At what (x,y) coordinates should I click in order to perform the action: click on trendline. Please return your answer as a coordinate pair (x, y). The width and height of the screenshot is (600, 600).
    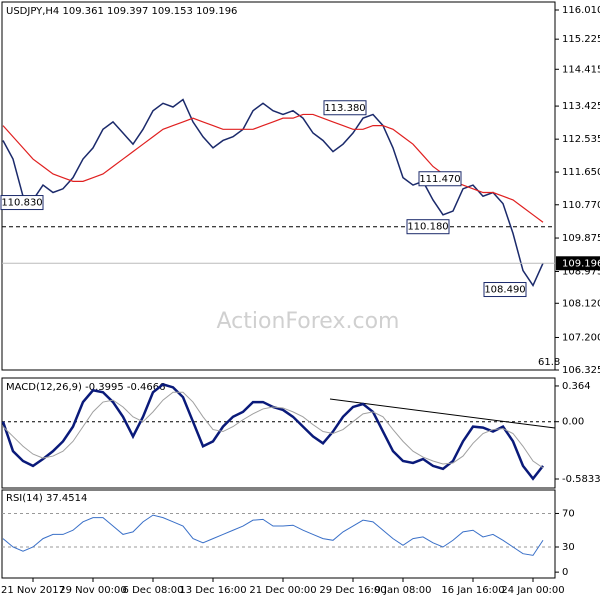
    Looking at the image, I should click on (442, 413).